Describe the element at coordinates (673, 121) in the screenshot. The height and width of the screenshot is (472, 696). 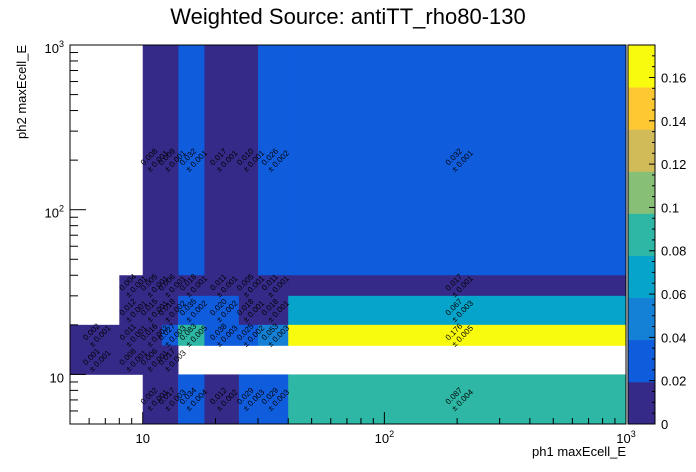
I see `colorbar-tick-label: 0.14` at that location.